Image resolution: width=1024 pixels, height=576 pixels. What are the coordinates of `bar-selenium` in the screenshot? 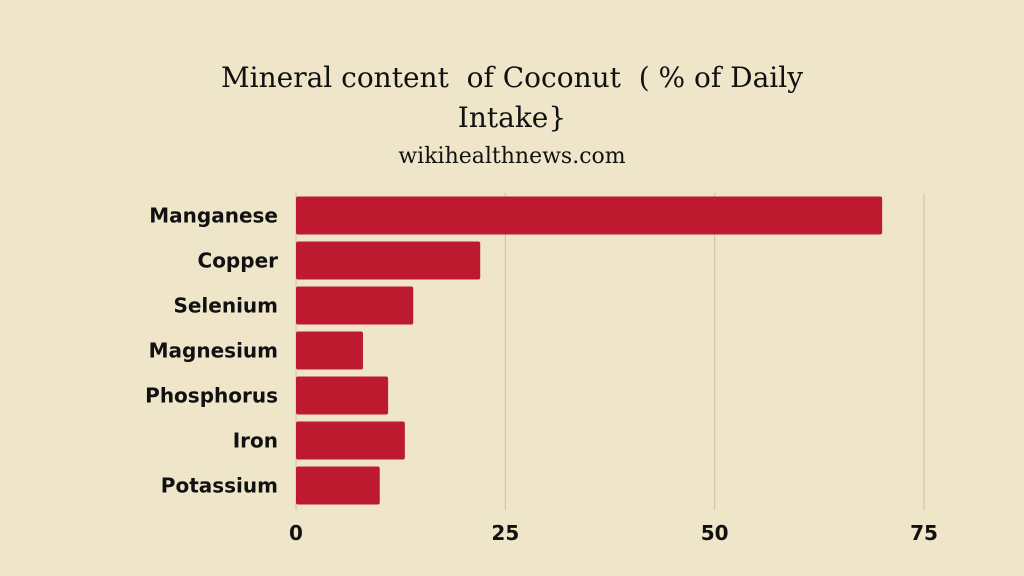 It's located at (355, 305).